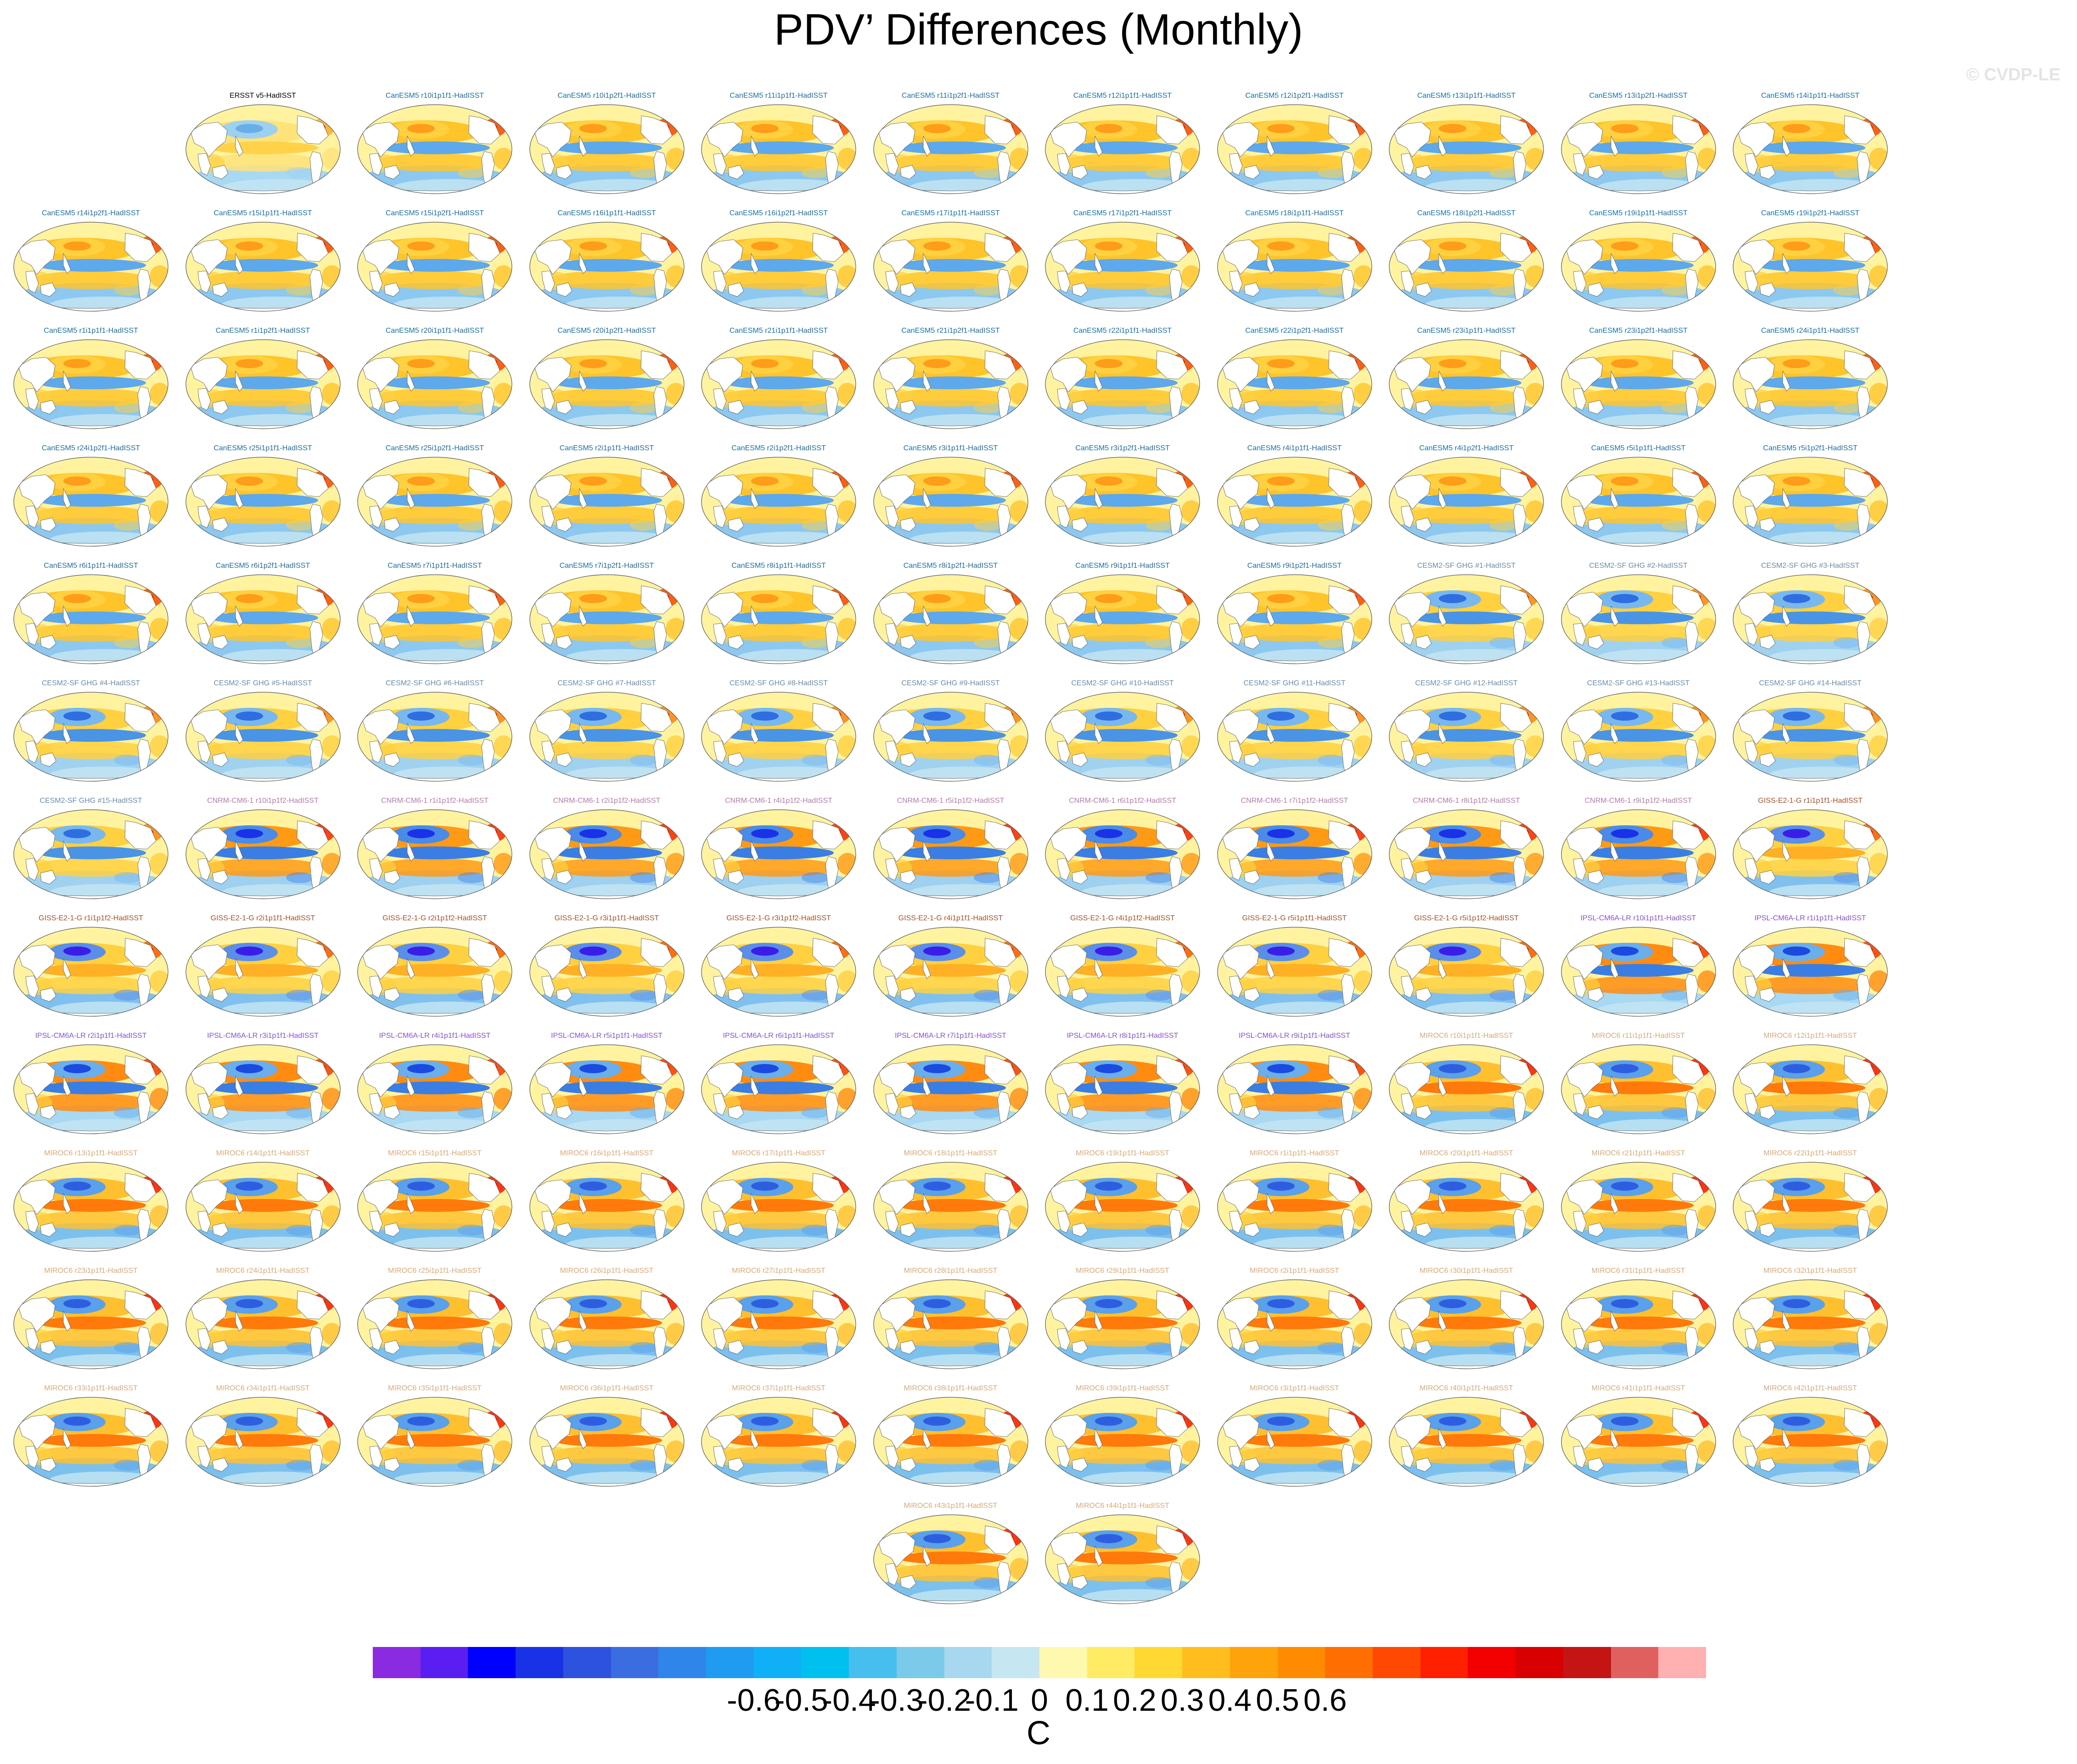 The height and width of the screenshot is (1764, 2077). What do you see at coordinates (1039, 1700) in the screenshot?
I see `colorbar-tick-label: 0` at bounding box center [1039, 1700].